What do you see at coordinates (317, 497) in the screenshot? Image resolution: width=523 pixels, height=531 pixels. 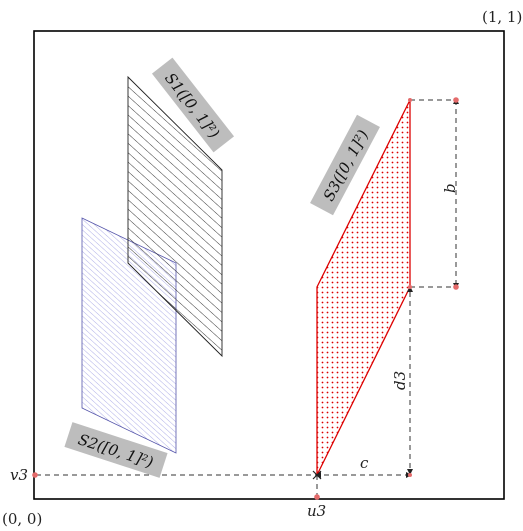 I see `u3-marker` at bounding box center [317, 497].